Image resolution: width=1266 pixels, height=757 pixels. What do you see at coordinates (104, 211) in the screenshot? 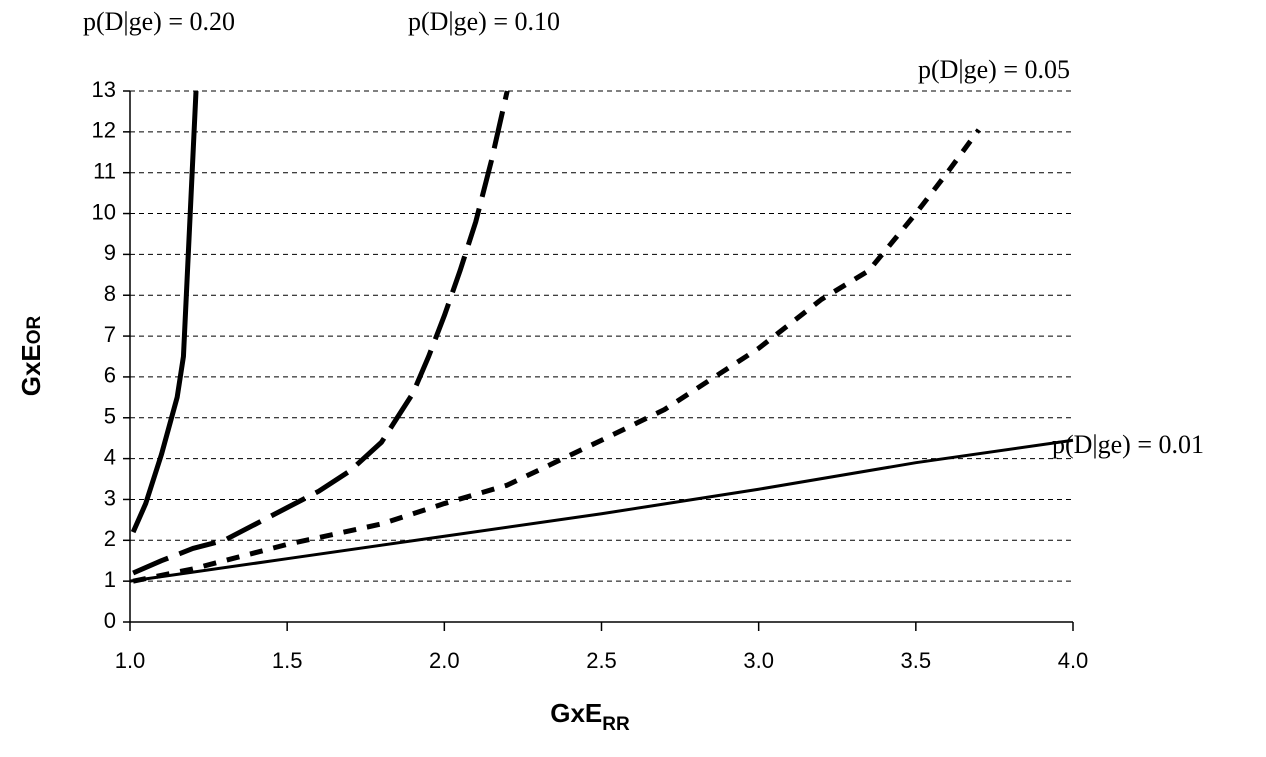
I see `y-tick-label: 10` at bounding box center [104, 211].